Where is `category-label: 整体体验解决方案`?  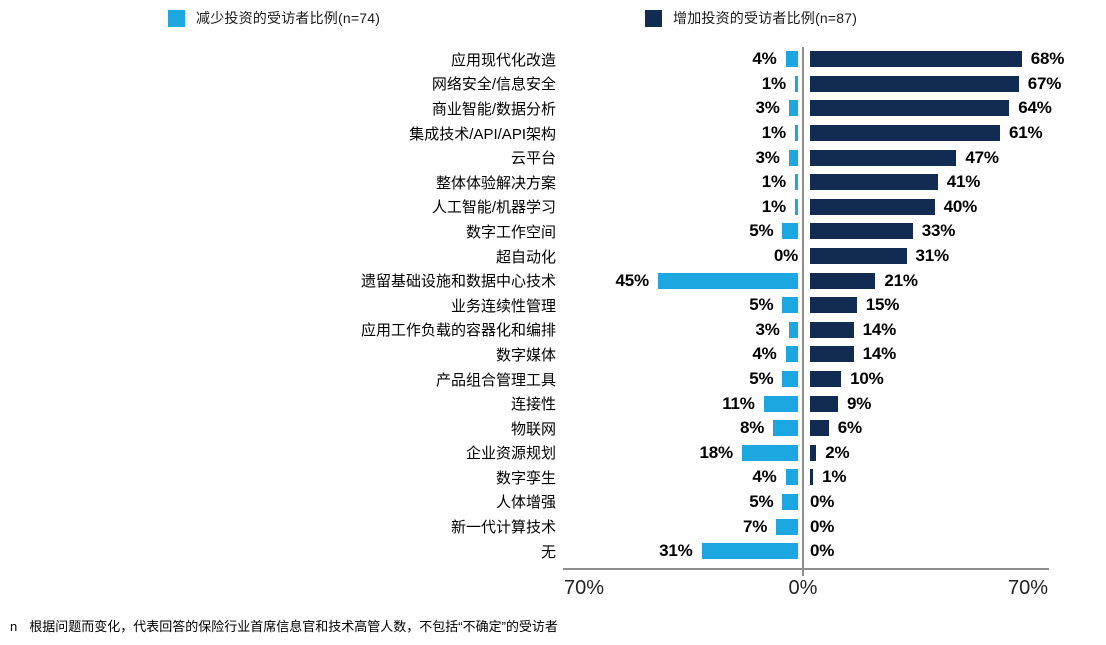
category-label: 整体体验解决方案 is located at coordinates (495, 183).